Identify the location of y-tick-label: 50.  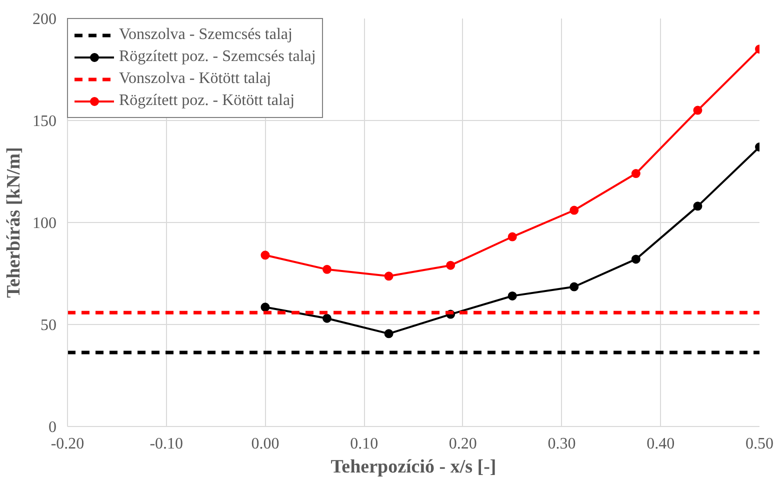
(48, 325).